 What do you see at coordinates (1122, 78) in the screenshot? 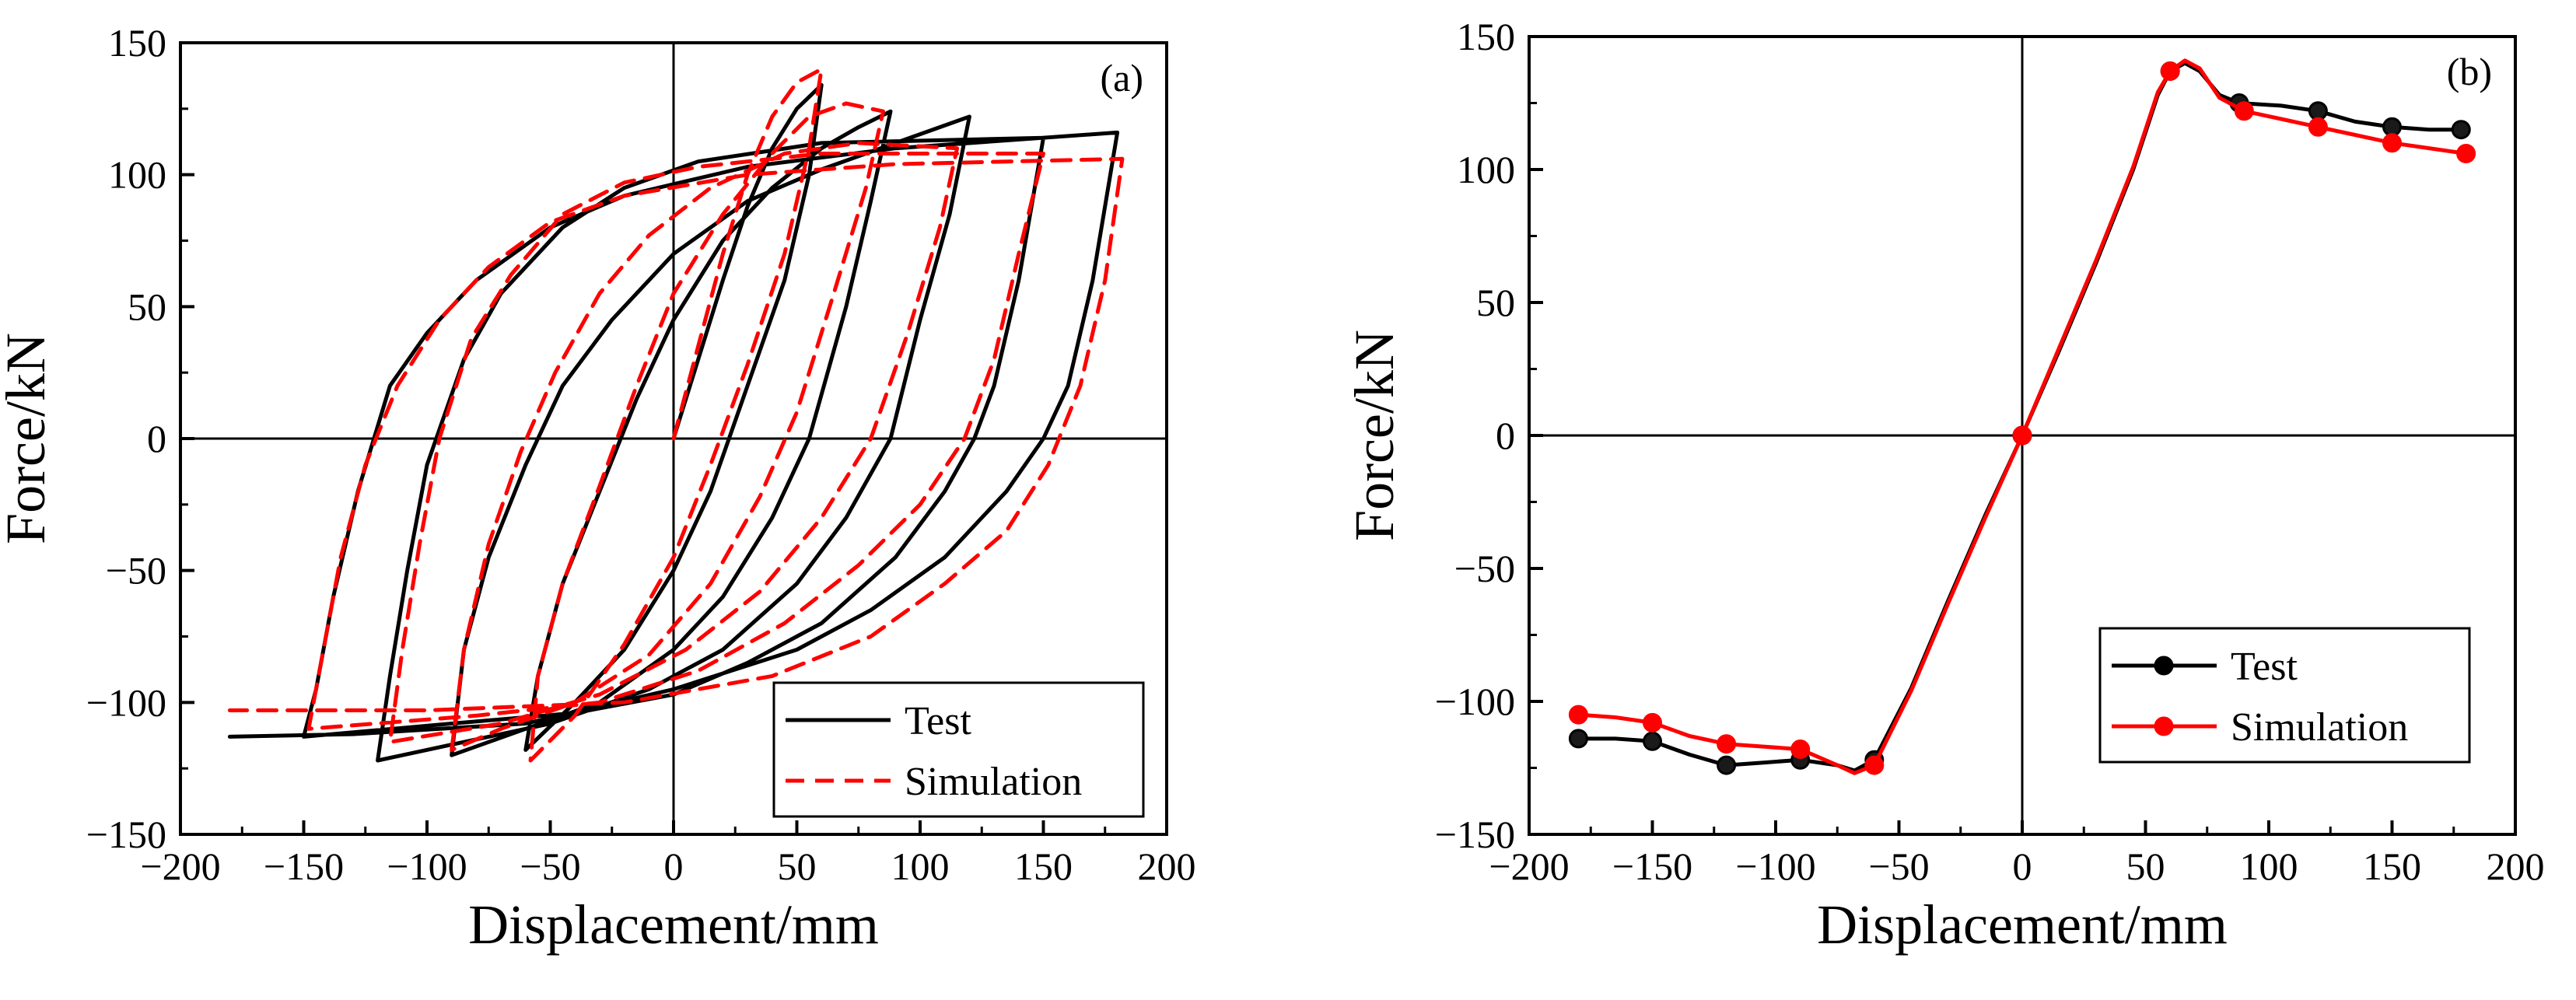
I see `panel-label: (a)` at bounding box center [1122, 78].